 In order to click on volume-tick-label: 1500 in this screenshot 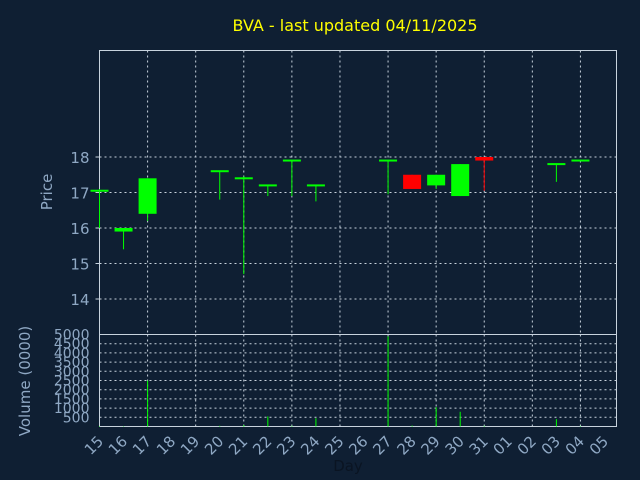, I will do `click(72, 400)`.